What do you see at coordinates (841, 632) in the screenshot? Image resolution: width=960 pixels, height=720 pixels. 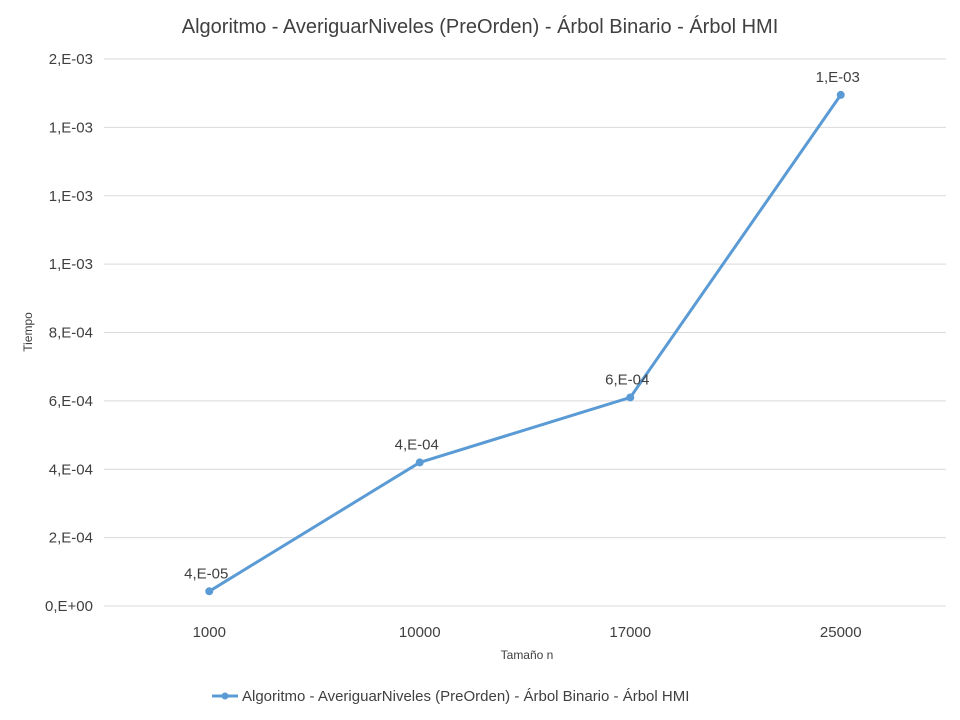 I see `x-tick-label: 25000` at bounding box center [841, 632].